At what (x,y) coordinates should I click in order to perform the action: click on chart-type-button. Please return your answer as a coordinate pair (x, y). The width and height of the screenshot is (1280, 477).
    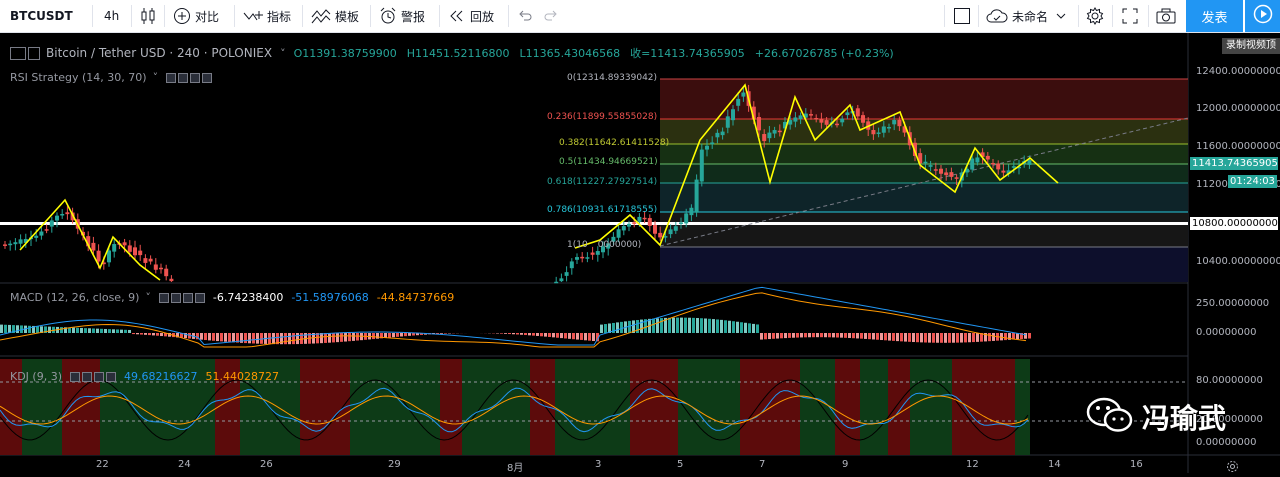
    Looking at the image, I should click on (150, 16).